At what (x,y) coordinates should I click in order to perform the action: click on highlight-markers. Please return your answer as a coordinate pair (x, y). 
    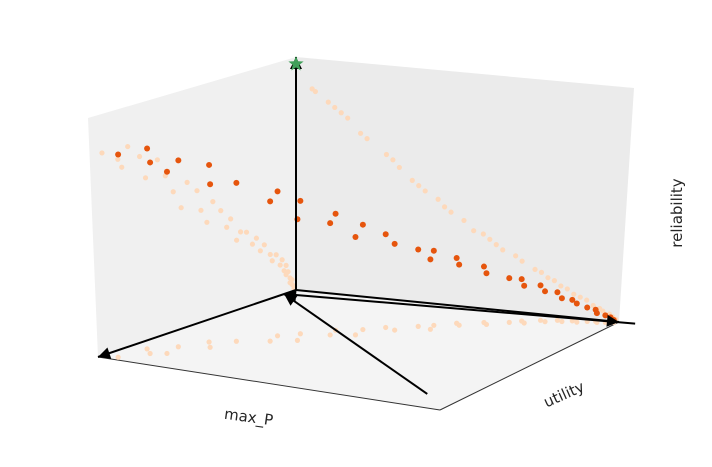
    Looking at the image, I should click on (296, 63).